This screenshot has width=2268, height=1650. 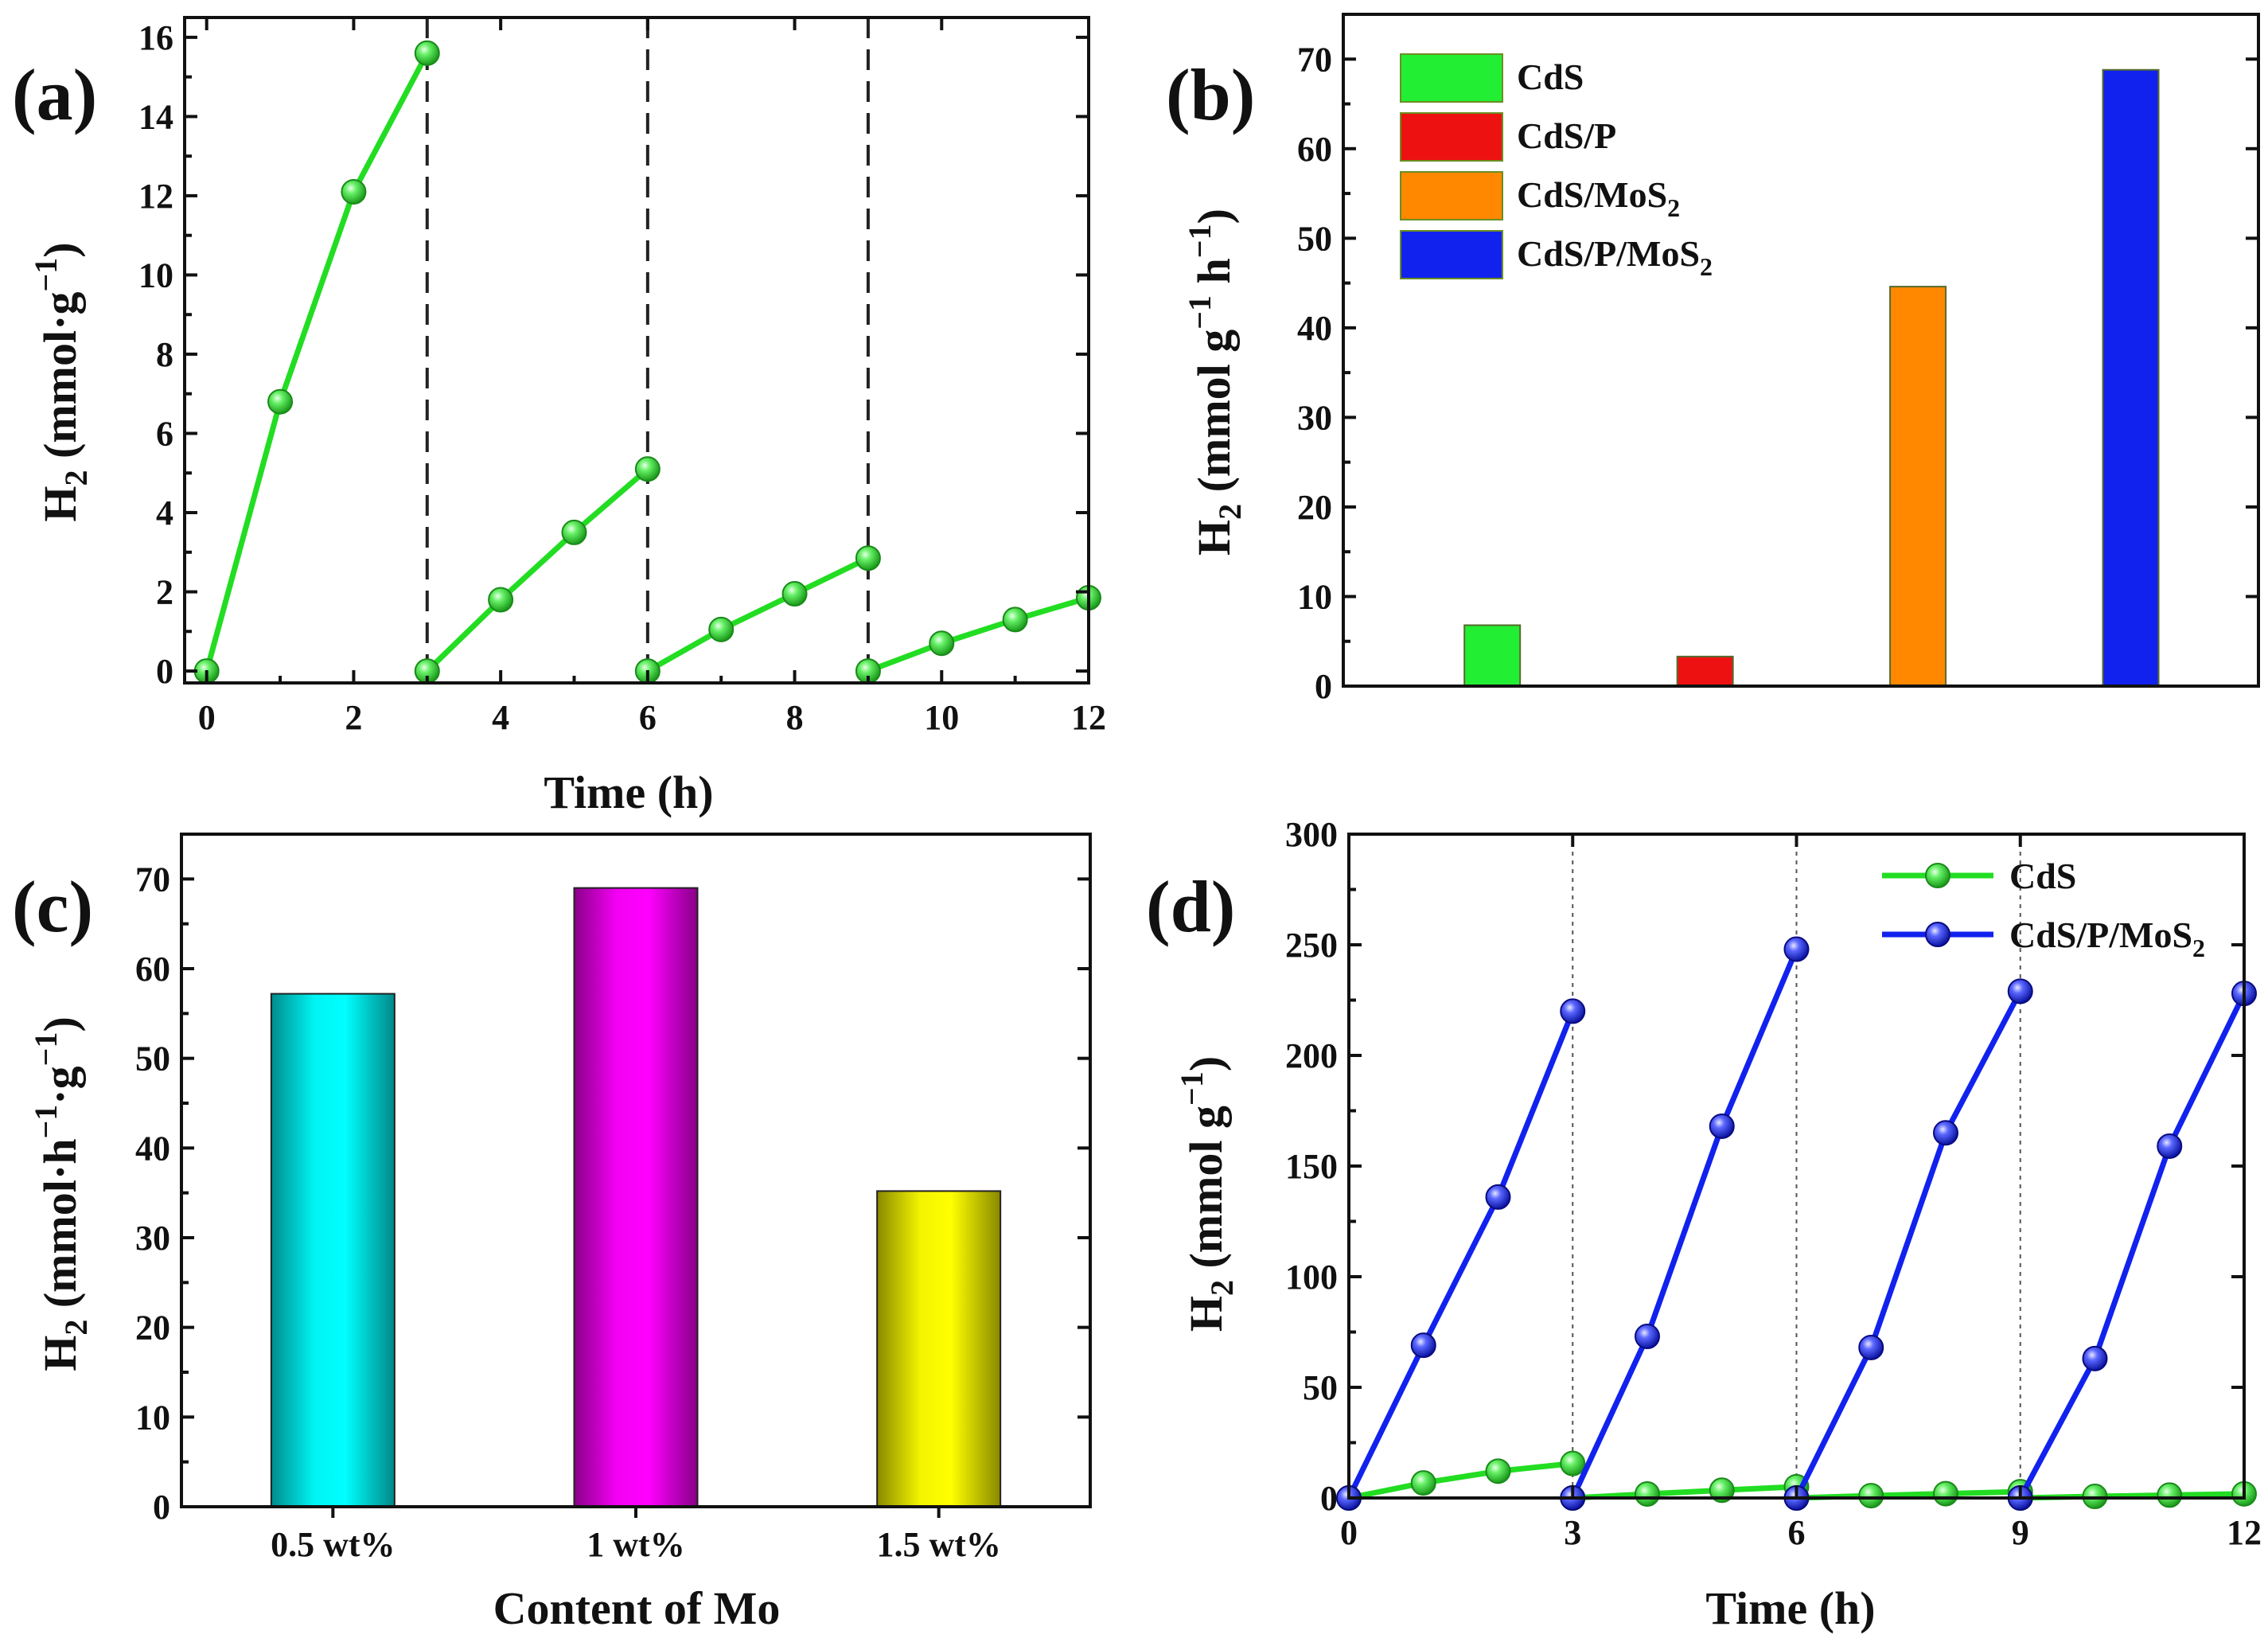 What do you see at coordinates (1314, 238) in the screenshot?
I see `panel-b-y-tick-label: 50` at bounding box center [1314, 238].